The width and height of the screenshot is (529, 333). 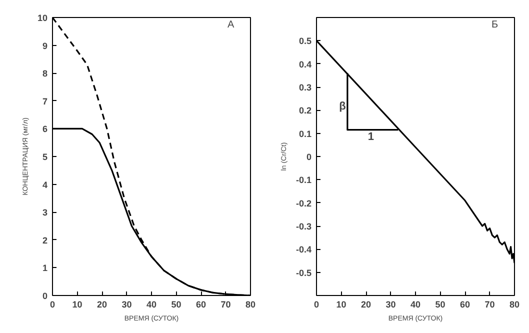 What do you see at coordinates (304, 227) in the screenshot?
I see `y-tick-label: -0.3` at bounding box center [304, 227].